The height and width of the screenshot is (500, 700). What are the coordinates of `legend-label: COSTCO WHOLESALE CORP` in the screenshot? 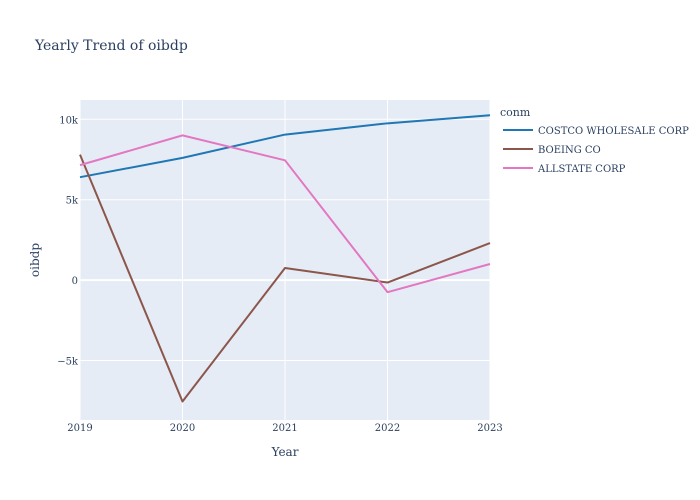 It's located at (613, 131).